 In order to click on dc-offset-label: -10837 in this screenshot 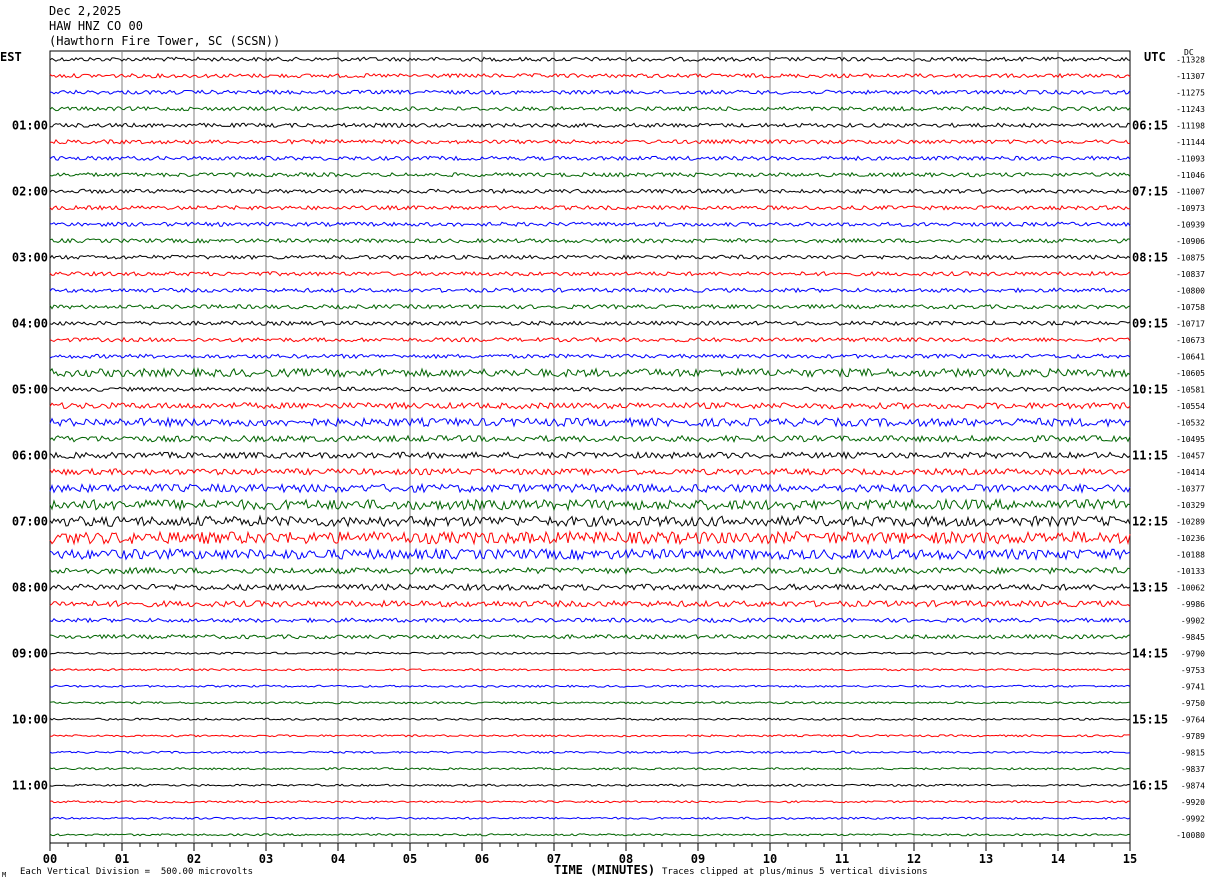, I will do `click(1190, 274)`.